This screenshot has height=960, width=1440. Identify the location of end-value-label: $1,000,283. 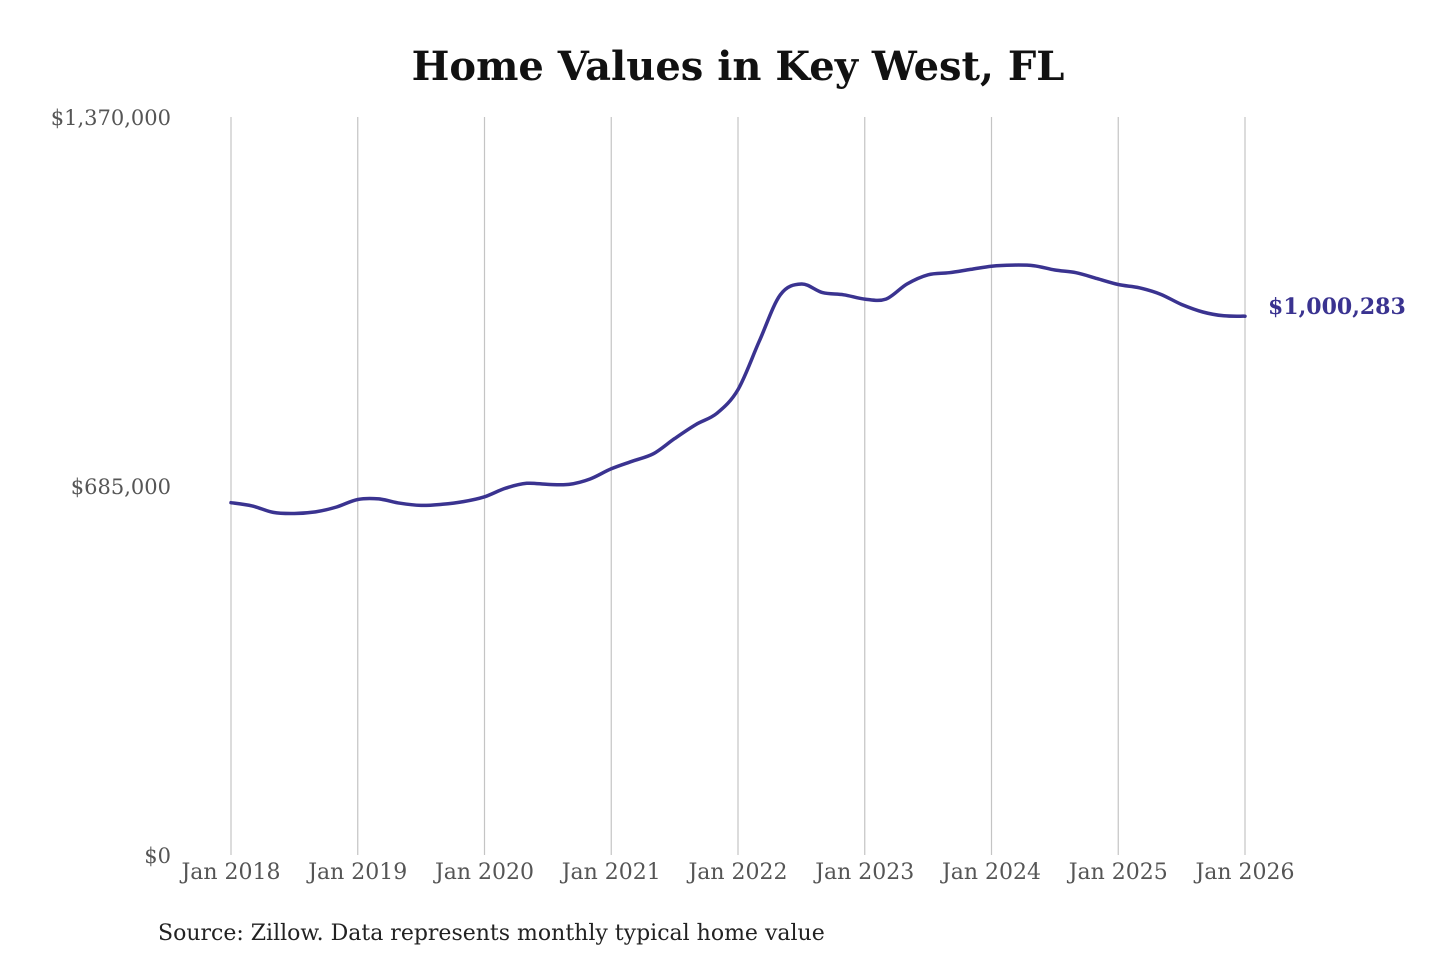
(1337, 307).